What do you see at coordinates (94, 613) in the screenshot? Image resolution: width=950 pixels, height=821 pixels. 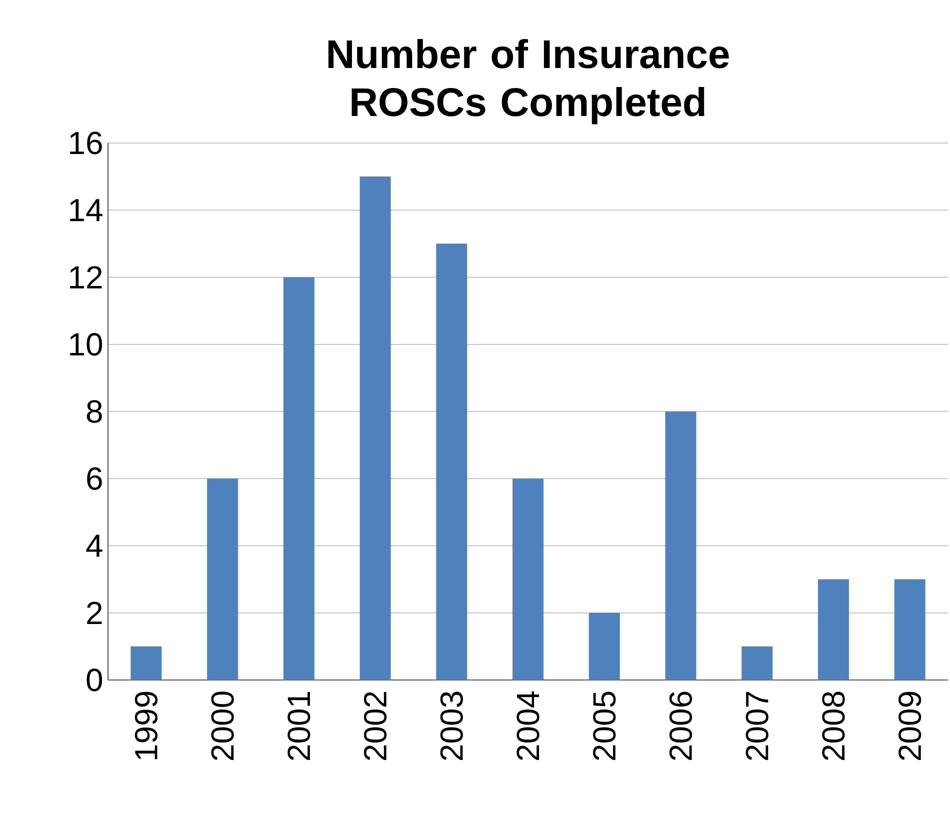 I see `y-tick-label: 2` at bounding box center [94, 613].